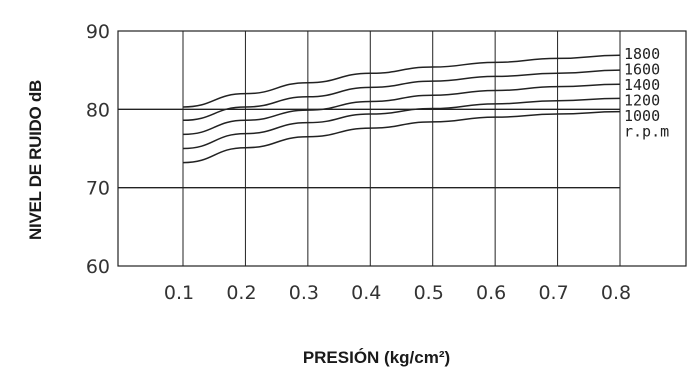 Image resolution: width=699 pixels, height=384 pixels. I want to click on x-tick-label: 0.7, so click(553, 293).